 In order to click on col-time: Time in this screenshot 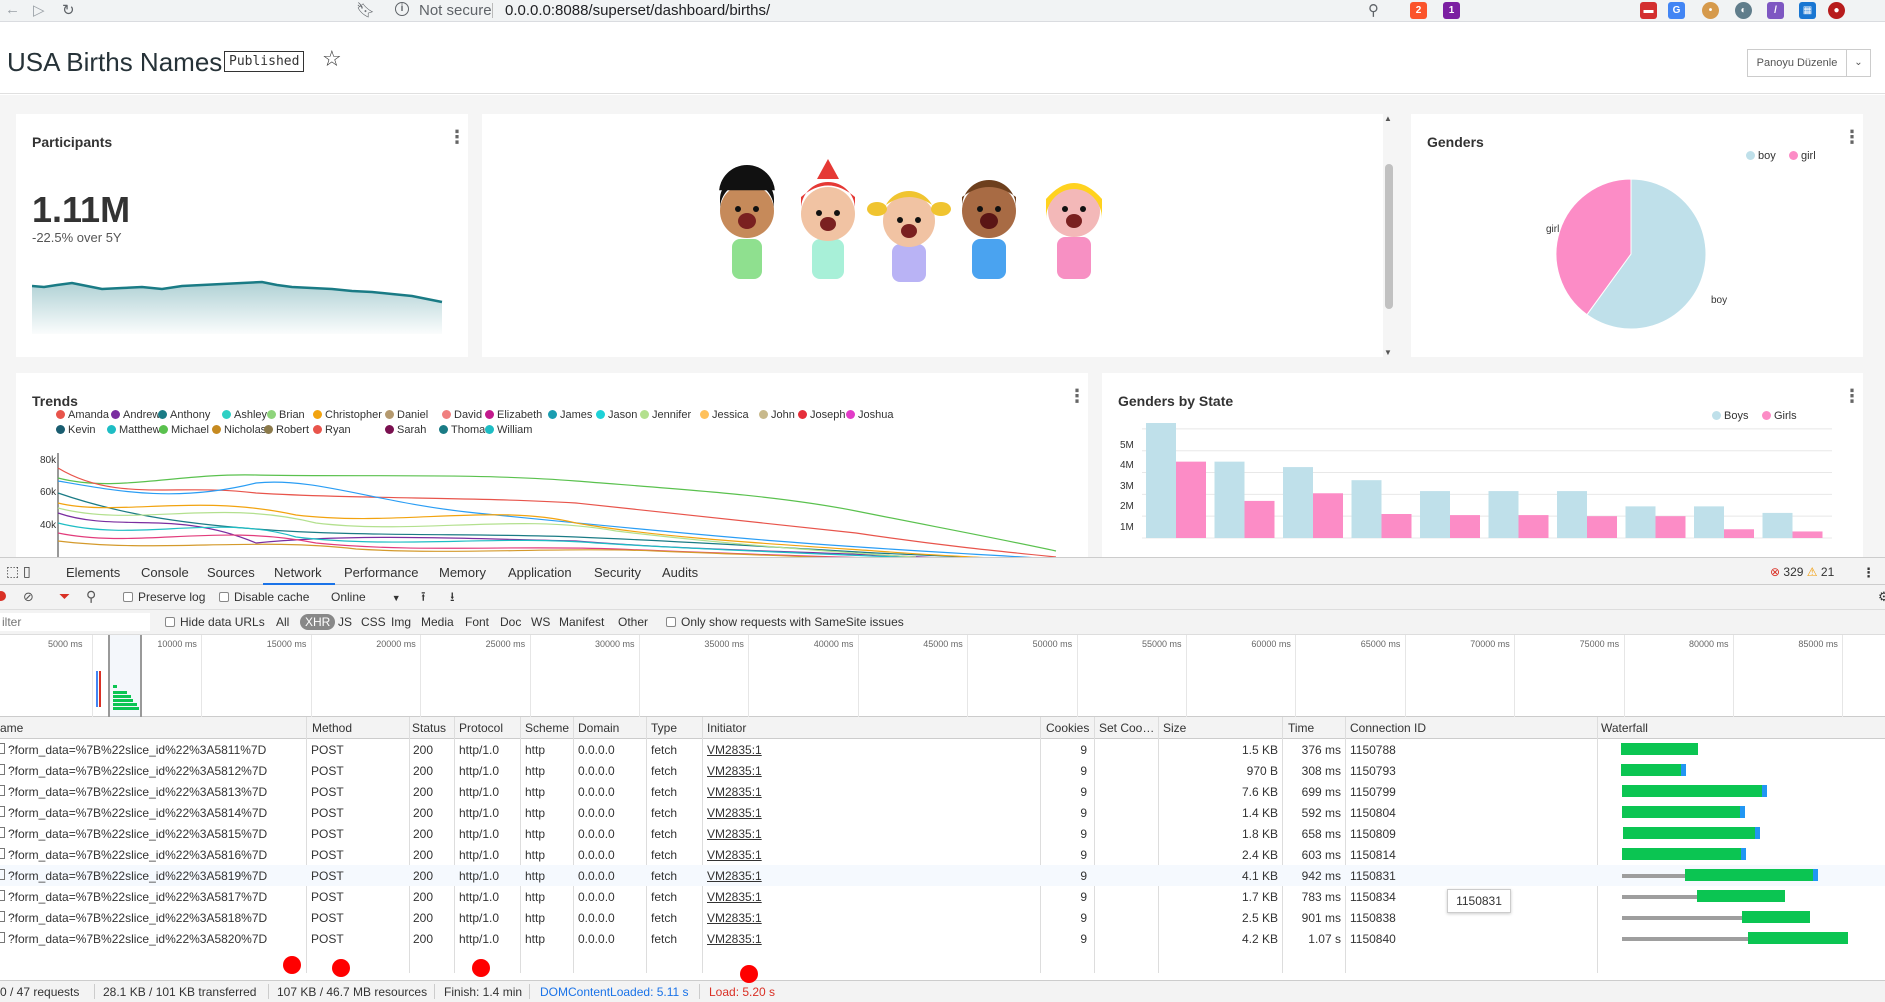, I will do `click(1301, 728)`.